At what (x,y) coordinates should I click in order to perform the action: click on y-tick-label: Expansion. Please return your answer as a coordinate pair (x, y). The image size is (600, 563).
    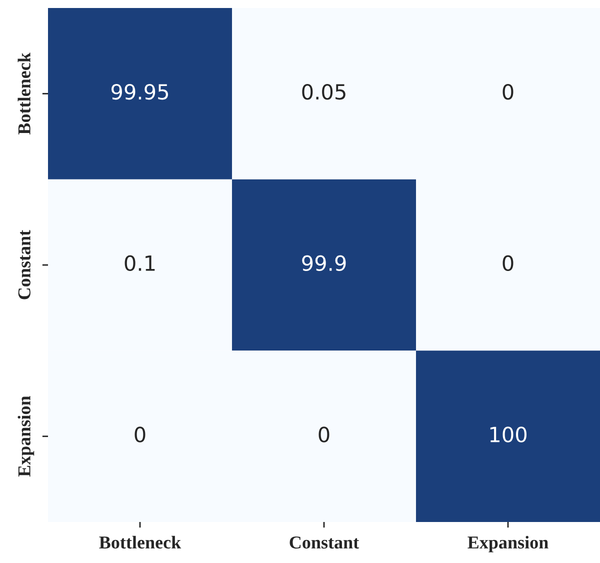
    Looking at the image, I should click on (26, 436).